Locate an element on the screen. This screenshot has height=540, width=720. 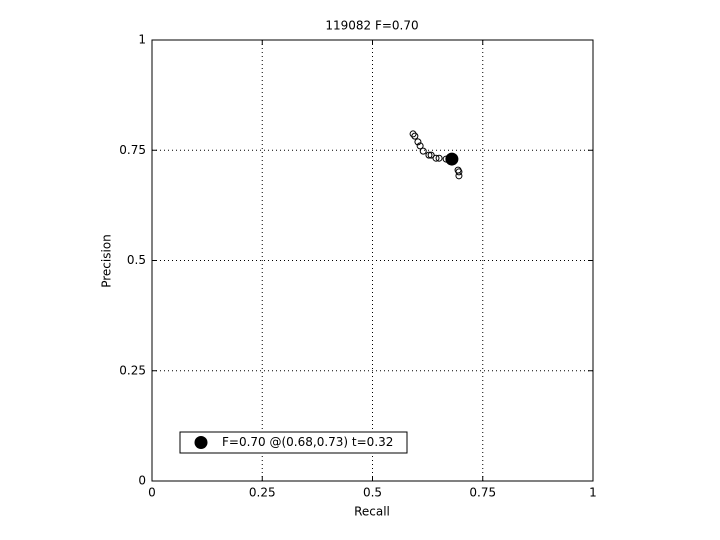
legend-box is located at coordinates (293, 442).